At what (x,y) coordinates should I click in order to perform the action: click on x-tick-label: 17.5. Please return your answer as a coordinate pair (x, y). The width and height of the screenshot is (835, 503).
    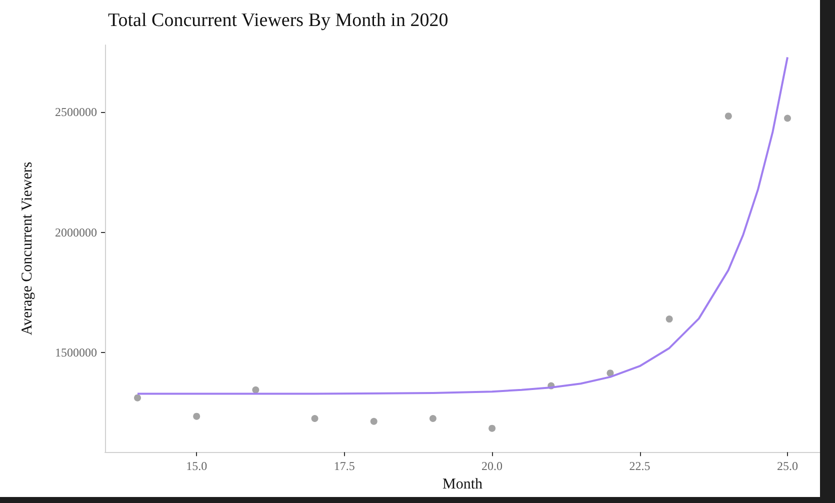
    Looking at the image, I should click on (344, 466).